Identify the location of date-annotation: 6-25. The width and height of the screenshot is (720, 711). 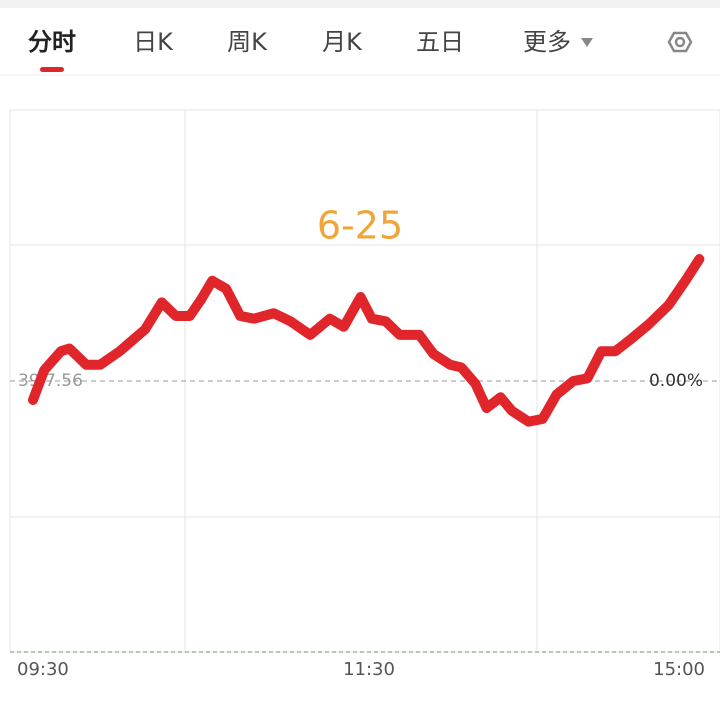
(360, 226).